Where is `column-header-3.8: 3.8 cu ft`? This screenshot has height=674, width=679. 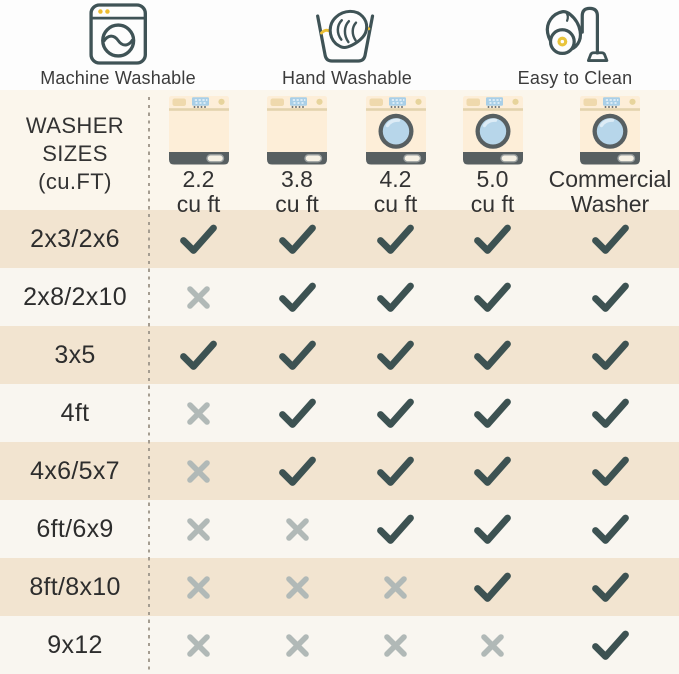 column-header-3.8: 3.8 cu ft is located at coordinates (297, 153).